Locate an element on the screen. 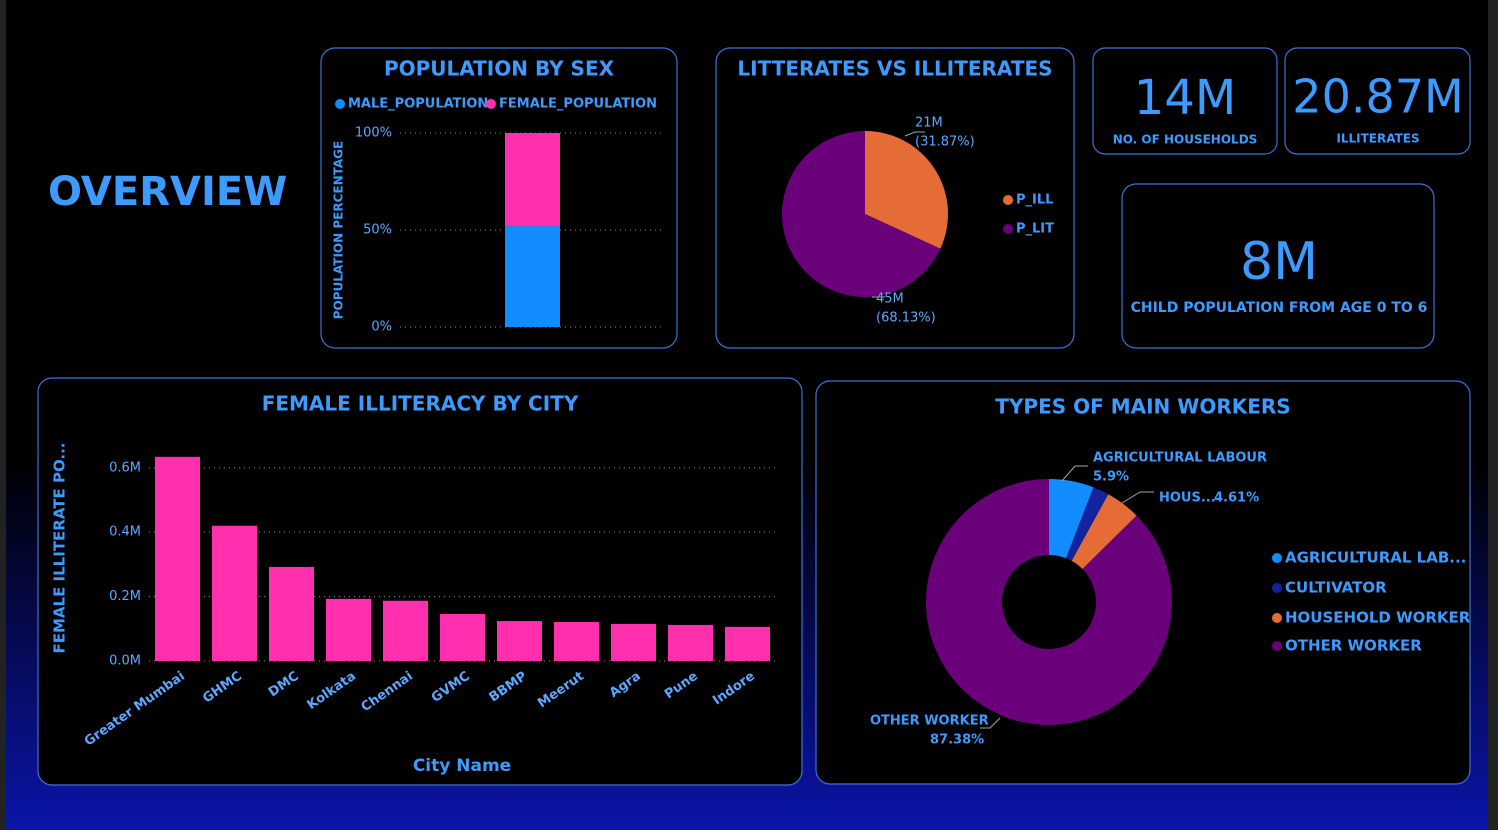 The height and width of the screenshot is (830, 1498). data-label: 45M is located at coordinates (890, 299).